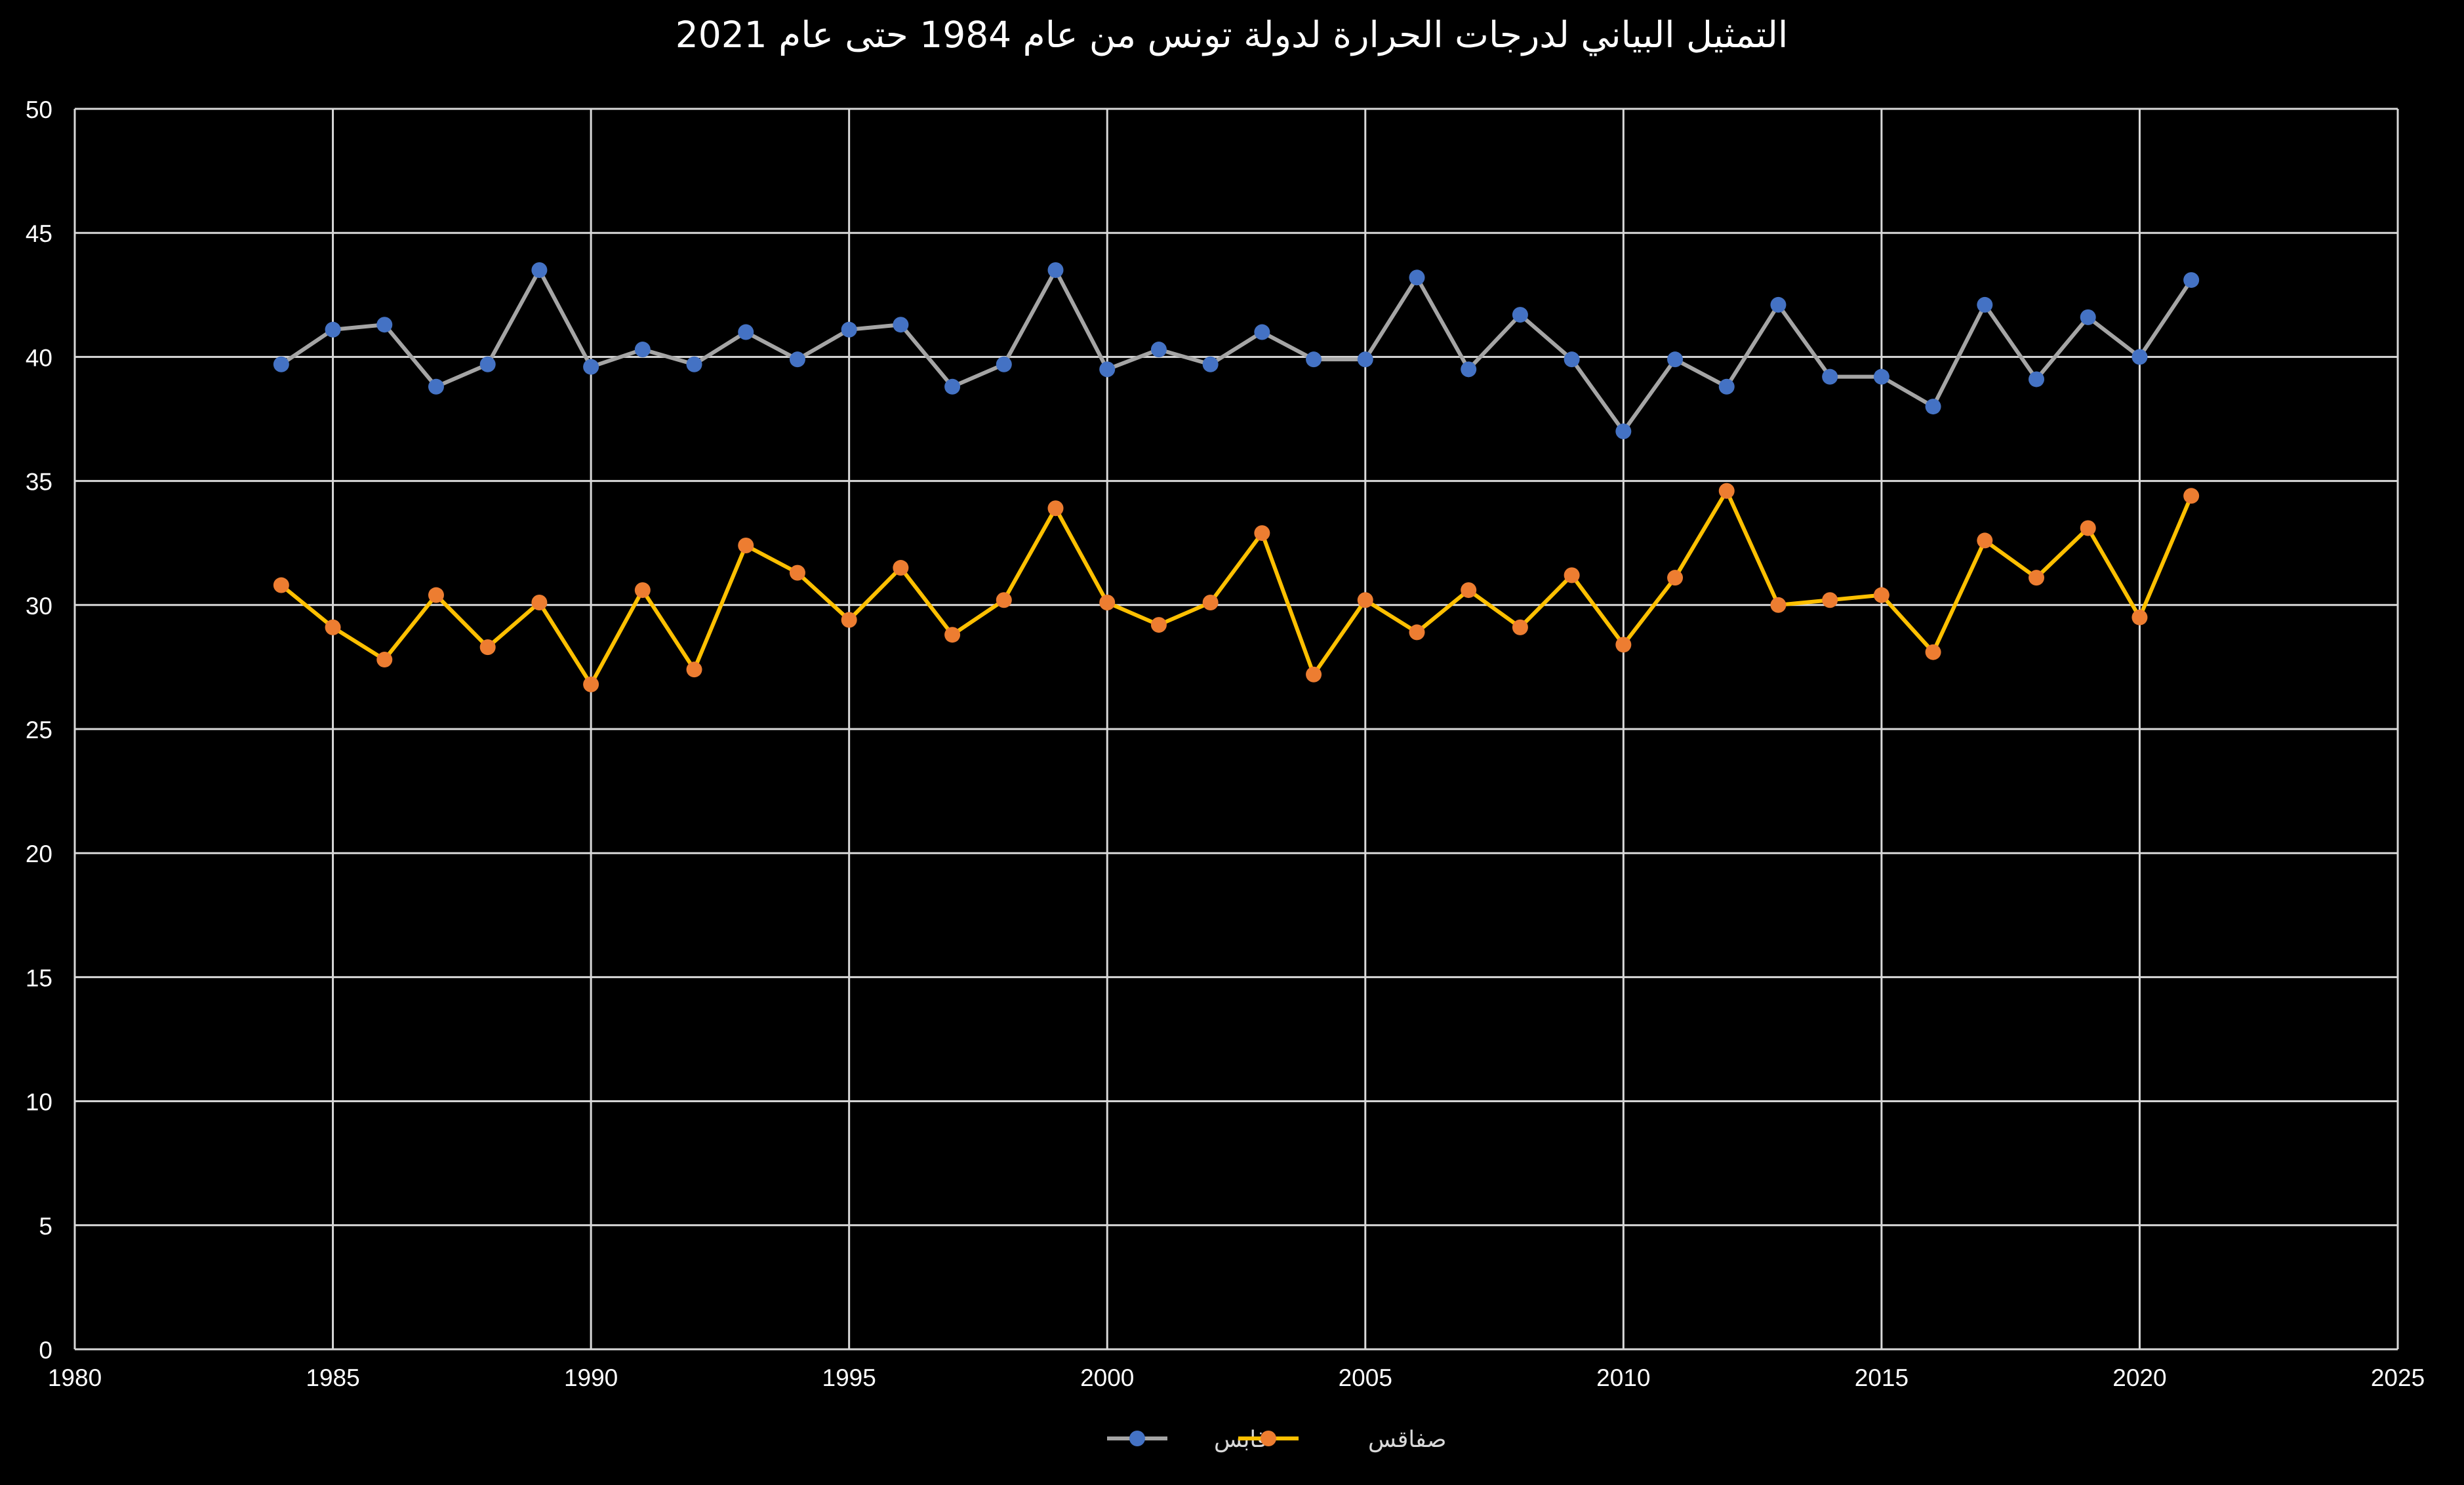 The image size is (2464, 1485). I want to click on x-tick-label: 1985, so click(332, 1378).